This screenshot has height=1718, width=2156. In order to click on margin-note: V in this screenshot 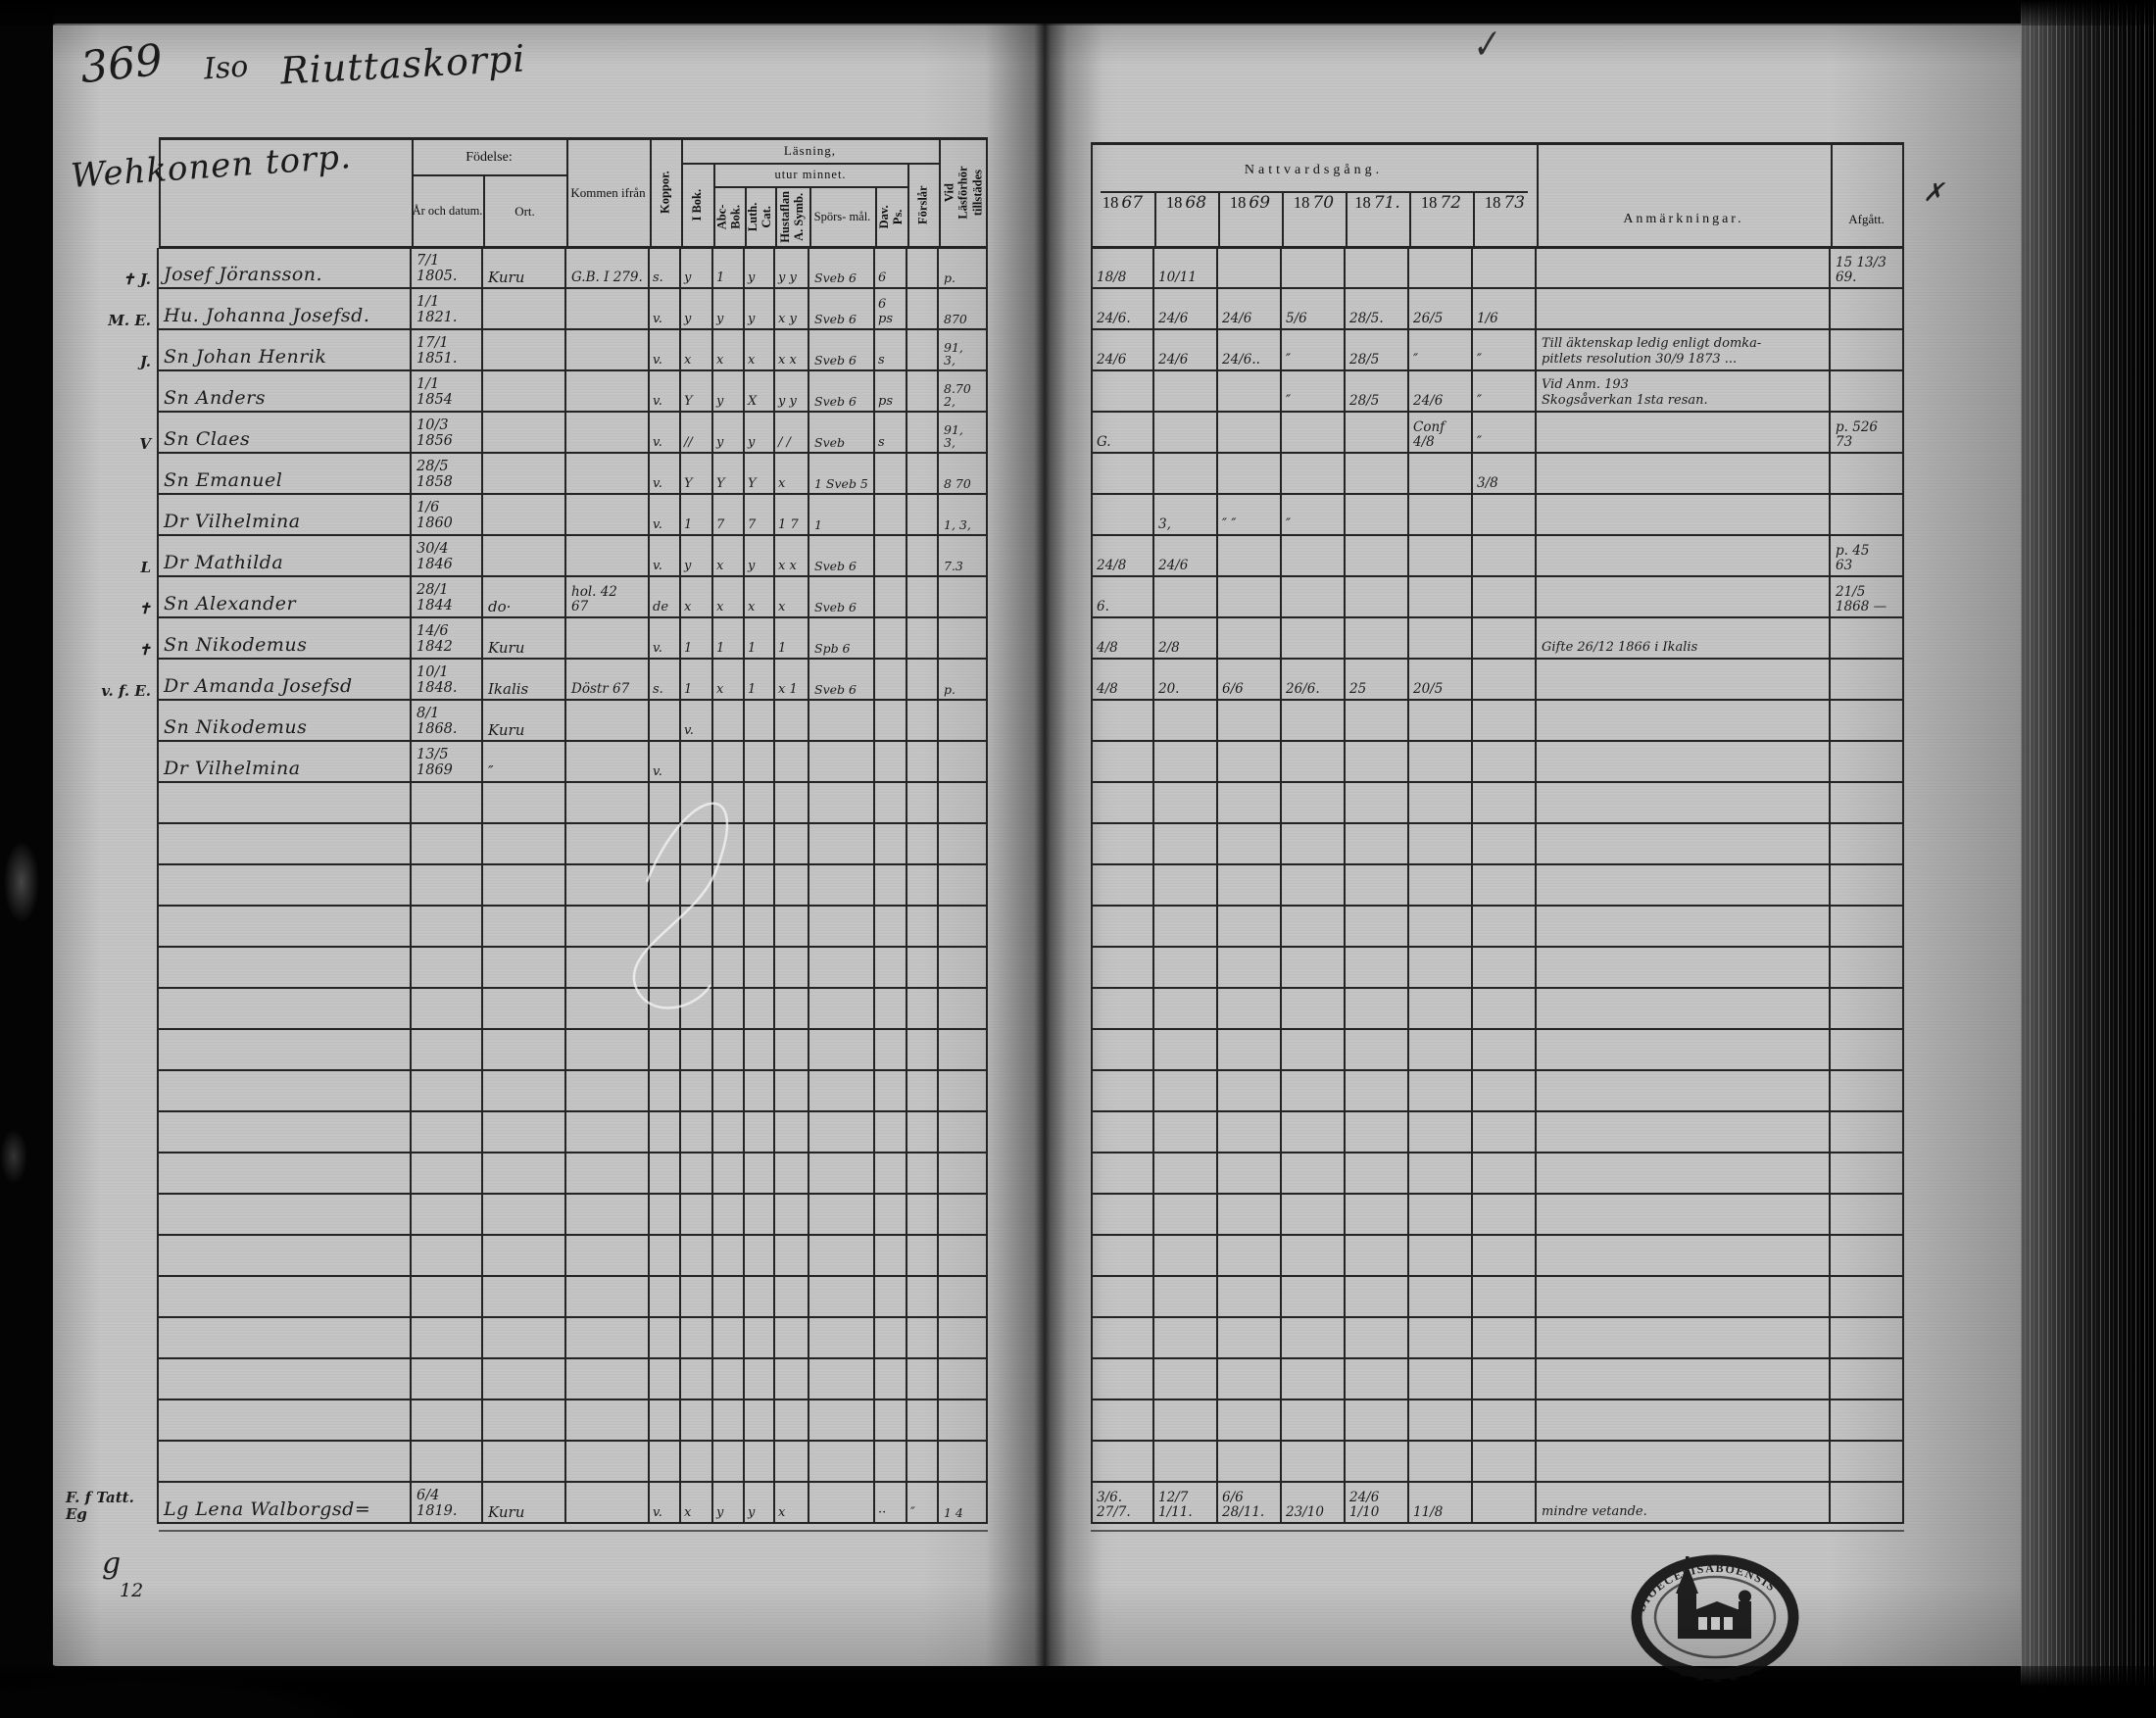, I will do `click(110, 433)`.